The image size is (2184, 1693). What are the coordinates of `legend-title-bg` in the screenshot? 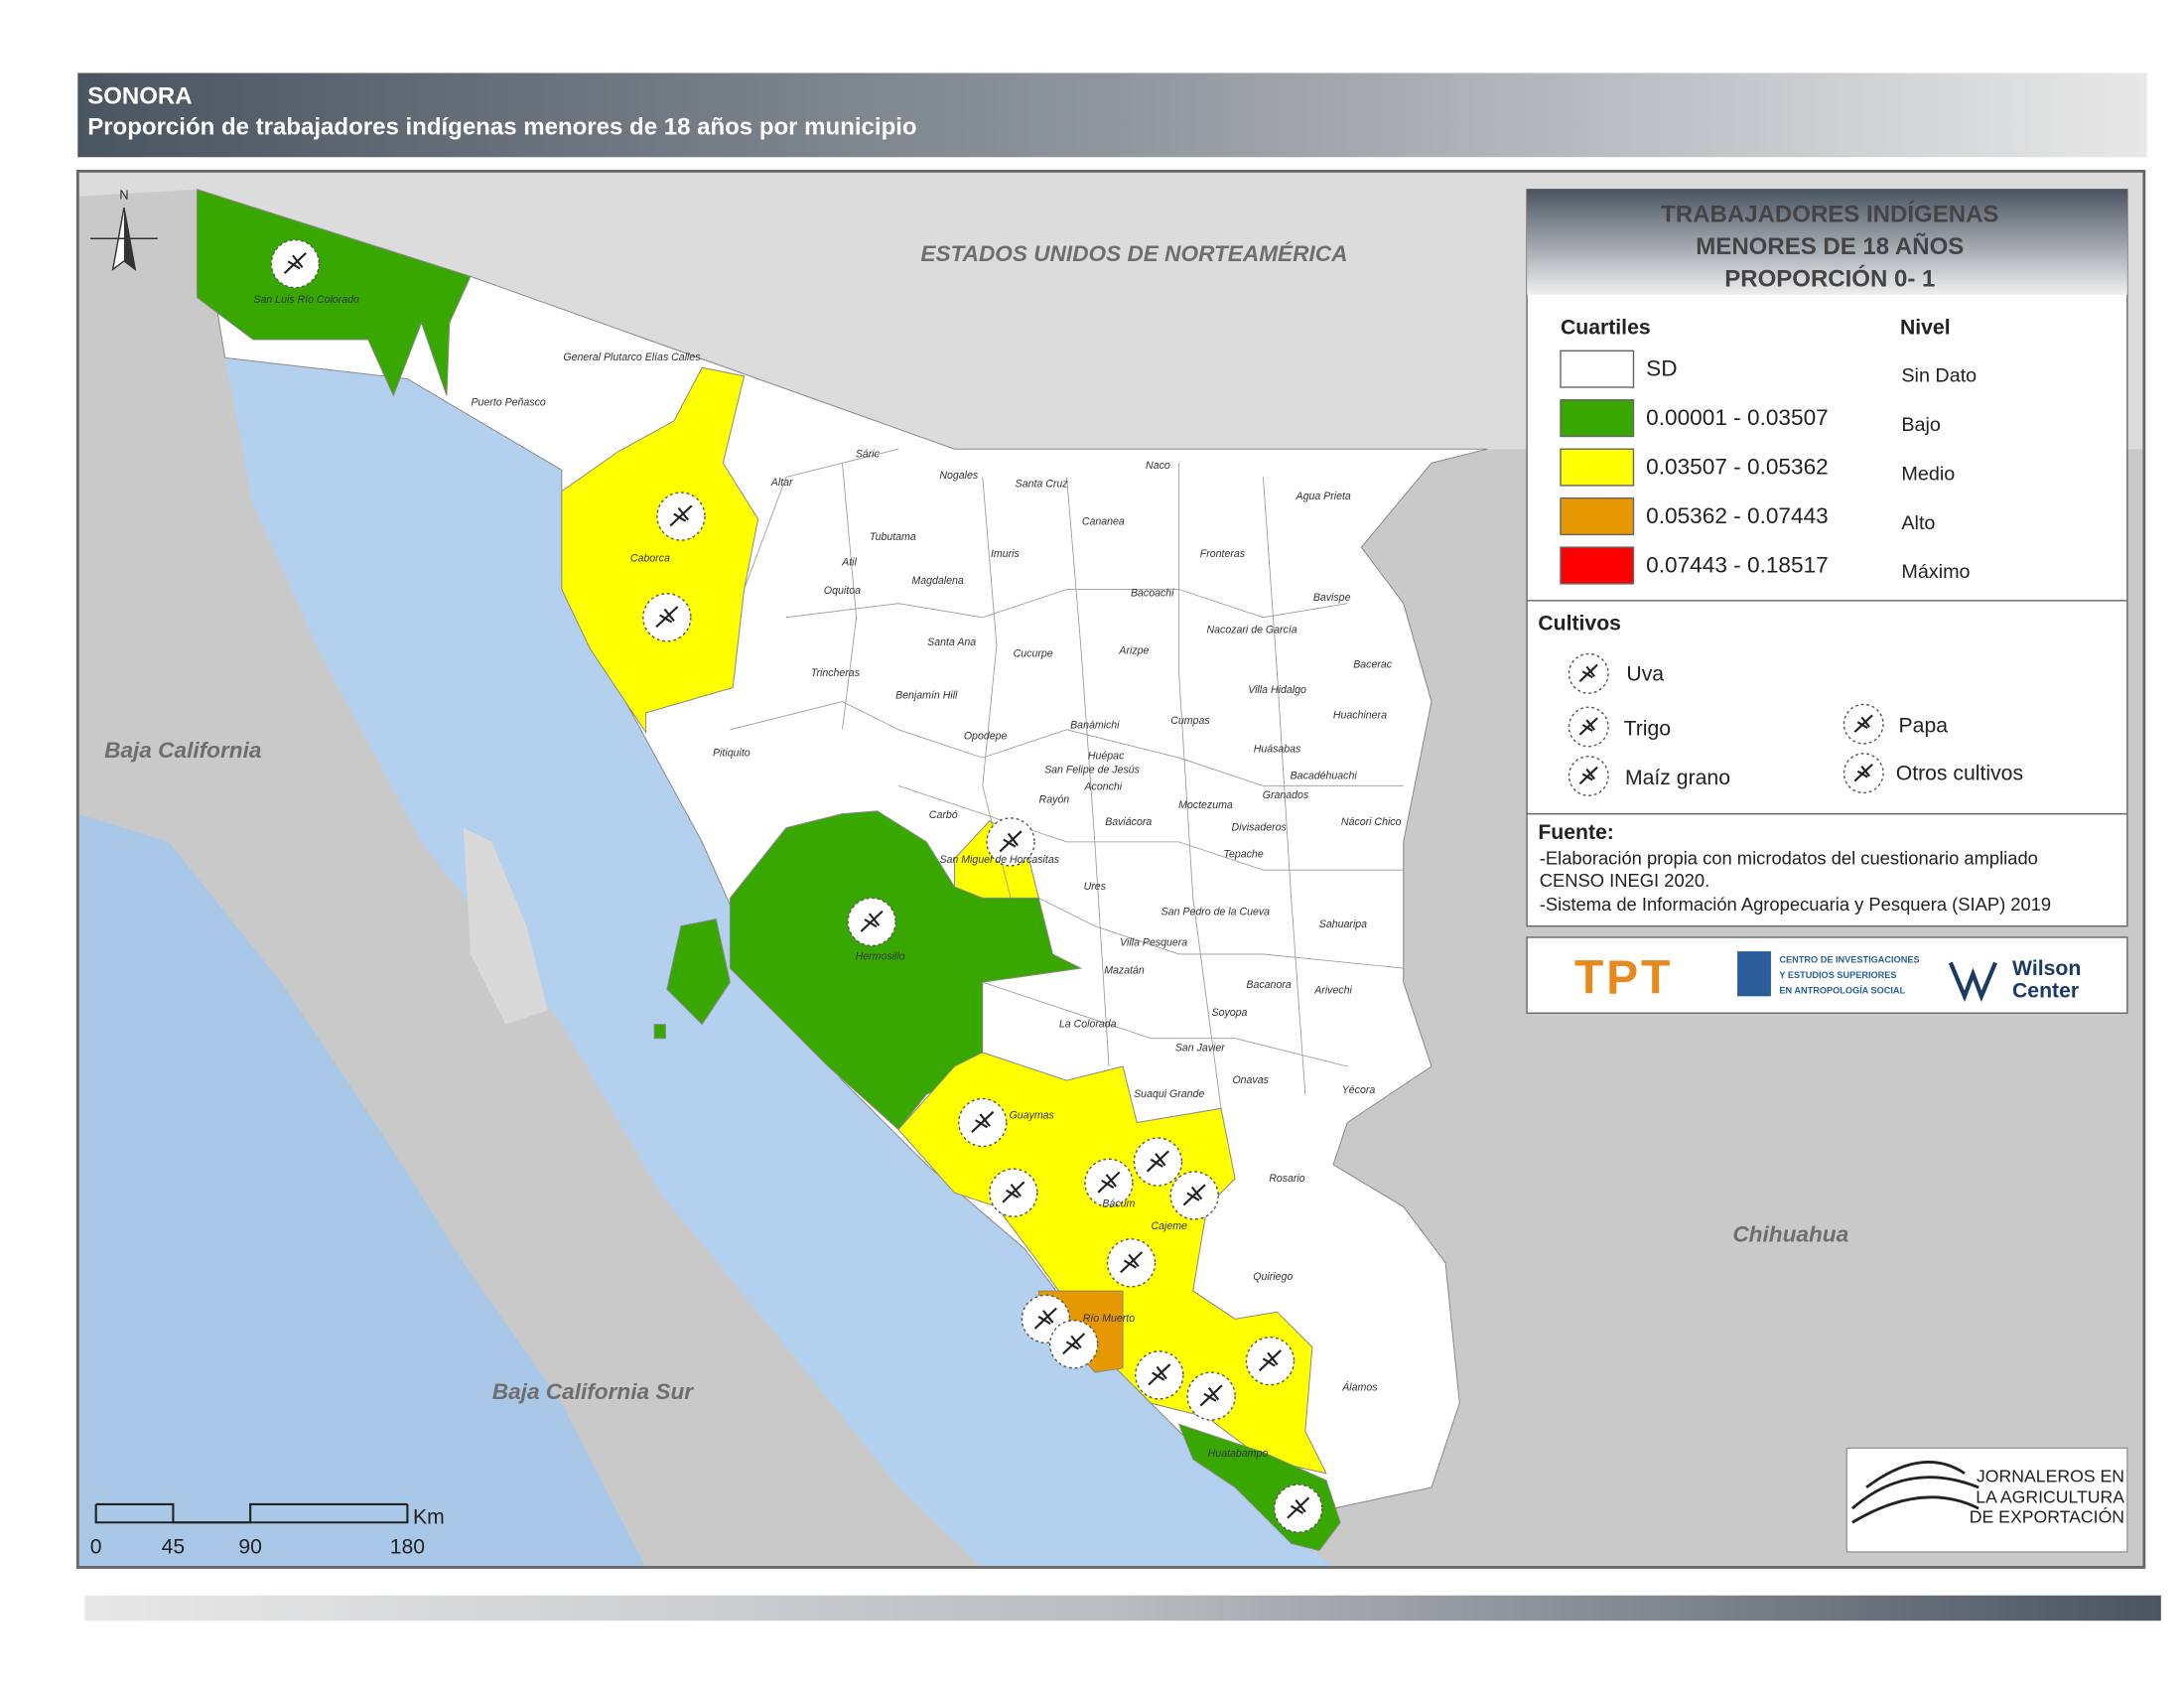 It's located at (1827, 242).